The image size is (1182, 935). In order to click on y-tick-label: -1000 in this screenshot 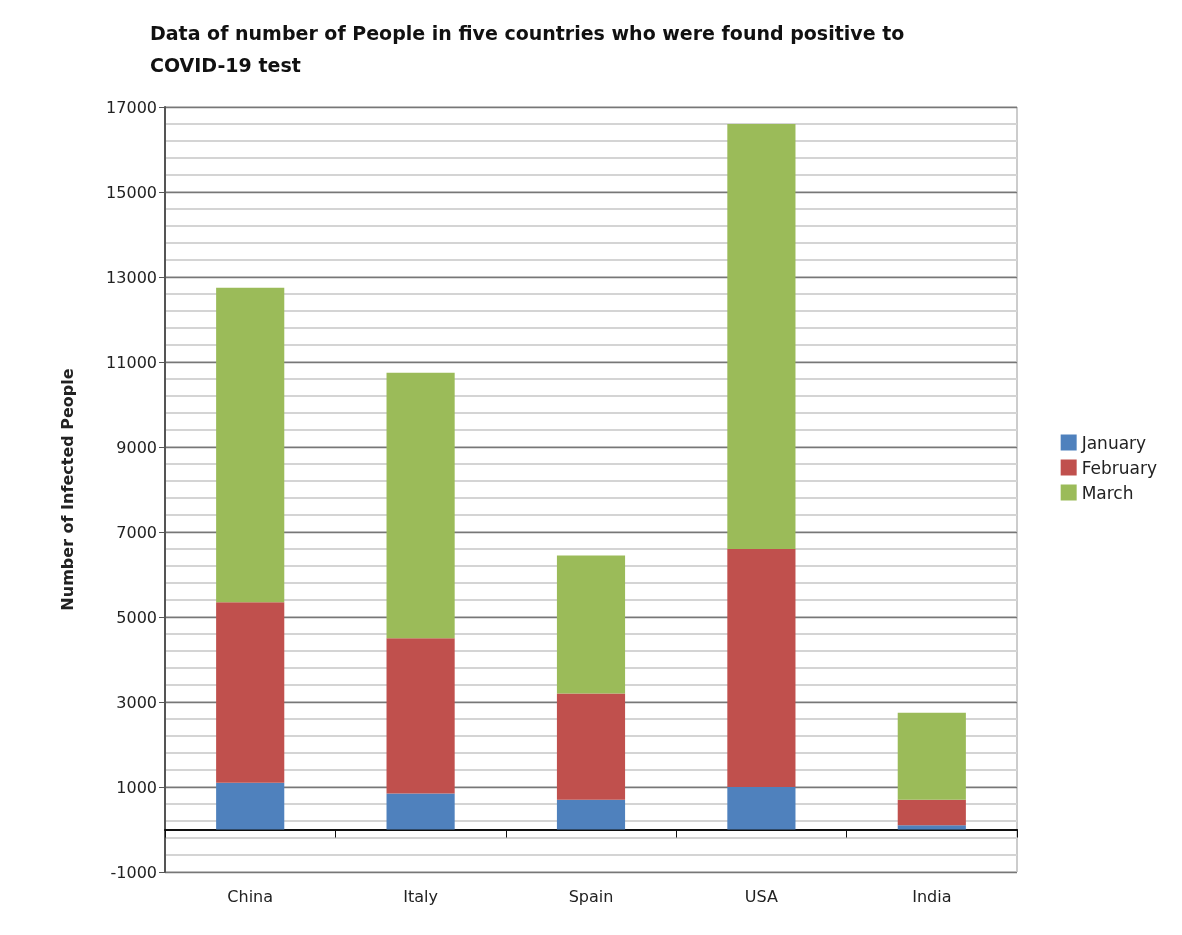, I will do `click(133, 872)`.